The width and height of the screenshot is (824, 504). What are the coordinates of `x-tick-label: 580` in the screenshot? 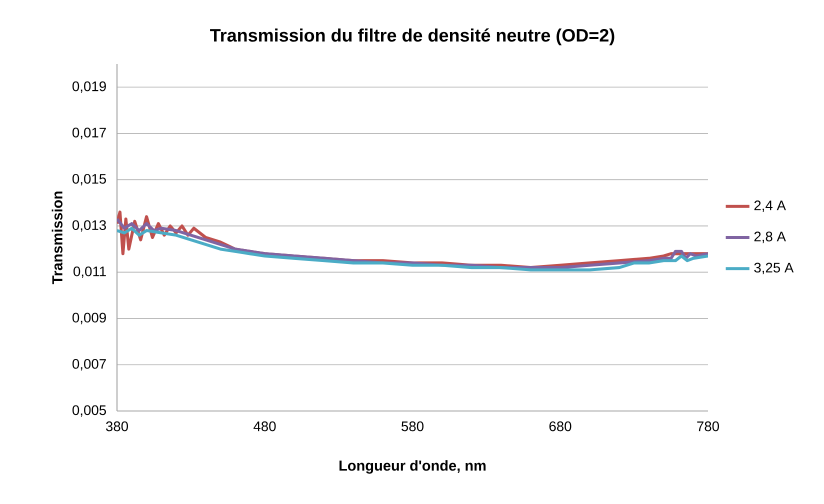 It's located at (413, 426).